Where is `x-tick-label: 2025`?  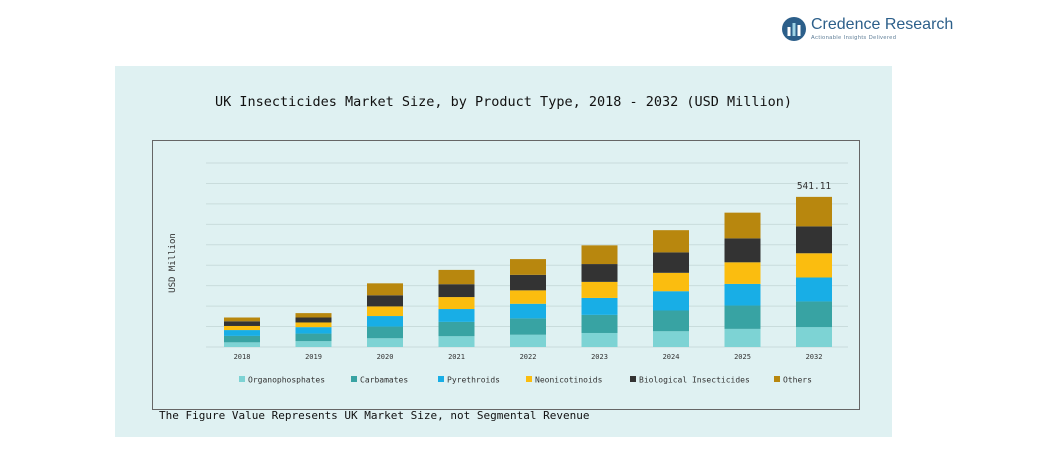
x-tick-label: 2025 is located at coordinates (742, 357).